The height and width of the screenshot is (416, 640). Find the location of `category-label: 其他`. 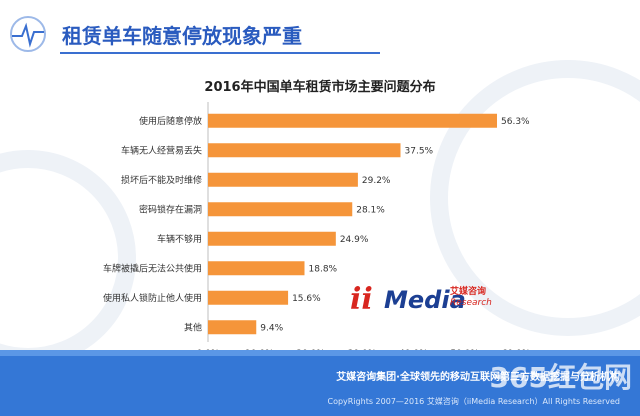

category-label: 其他 is located at coordinates (193, 327).